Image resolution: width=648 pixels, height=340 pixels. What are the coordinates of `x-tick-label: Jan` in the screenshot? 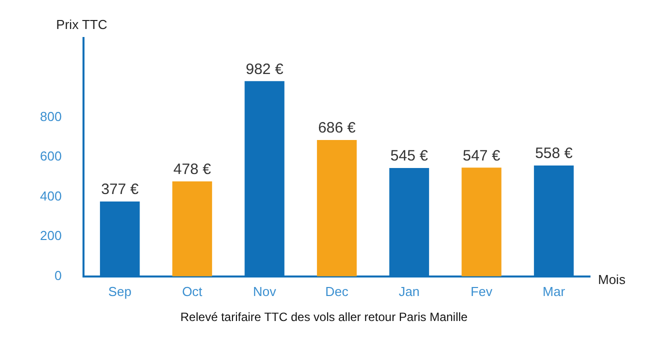 It's located at (409, 291).